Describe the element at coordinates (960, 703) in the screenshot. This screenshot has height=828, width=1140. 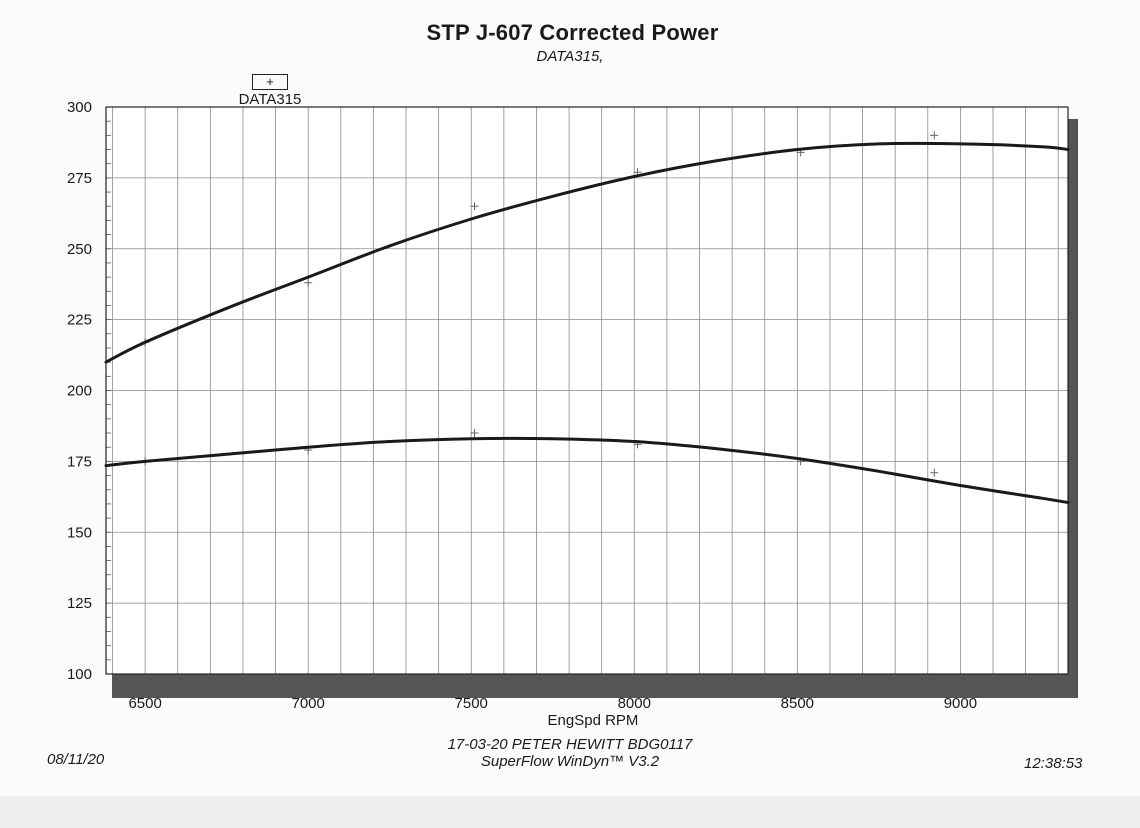
I see `x-tick-label: 9000` at that location.